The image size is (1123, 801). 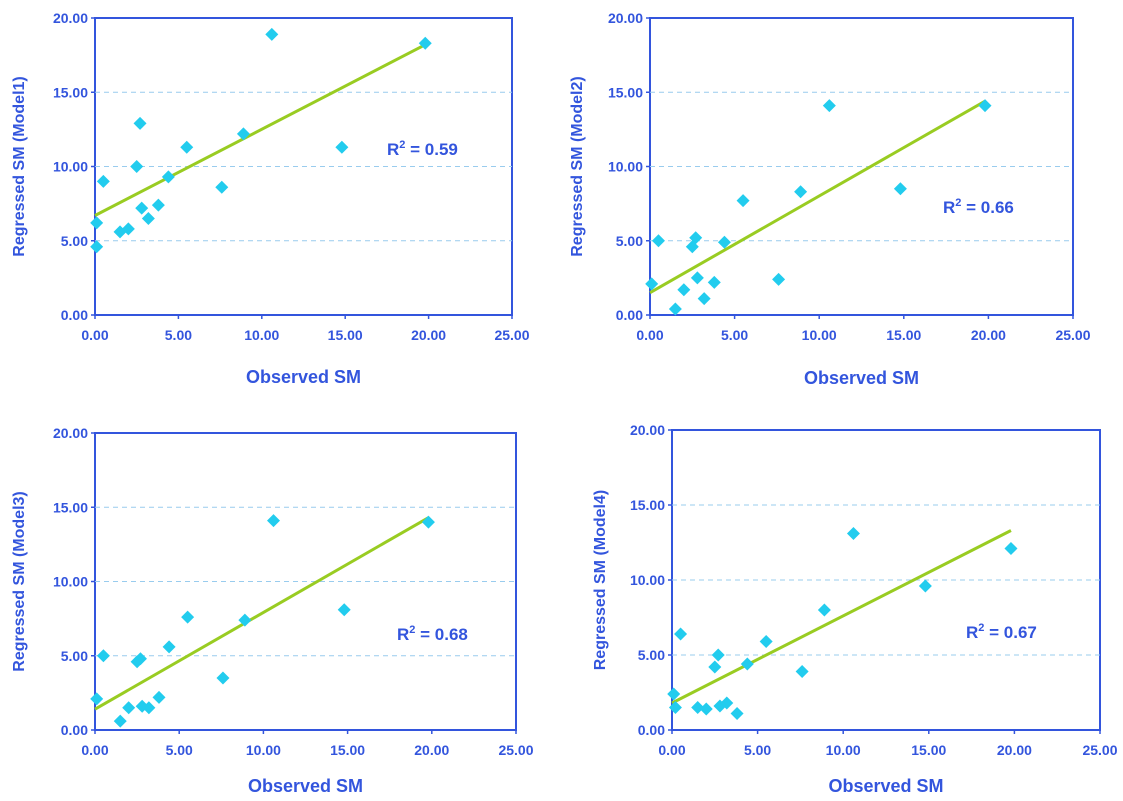 I want to click on y-axis-title: Regressed SM (Model4), so click(x=600, y=580).